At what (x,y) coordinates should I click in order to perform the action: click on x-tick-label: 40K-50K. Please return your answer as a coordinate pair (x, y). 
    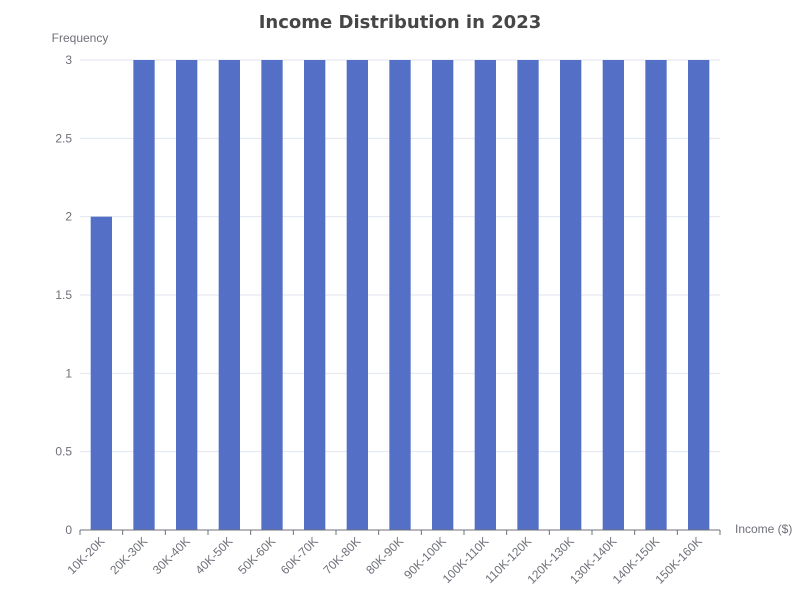
    Looking at the image, I should click on (214, 555).